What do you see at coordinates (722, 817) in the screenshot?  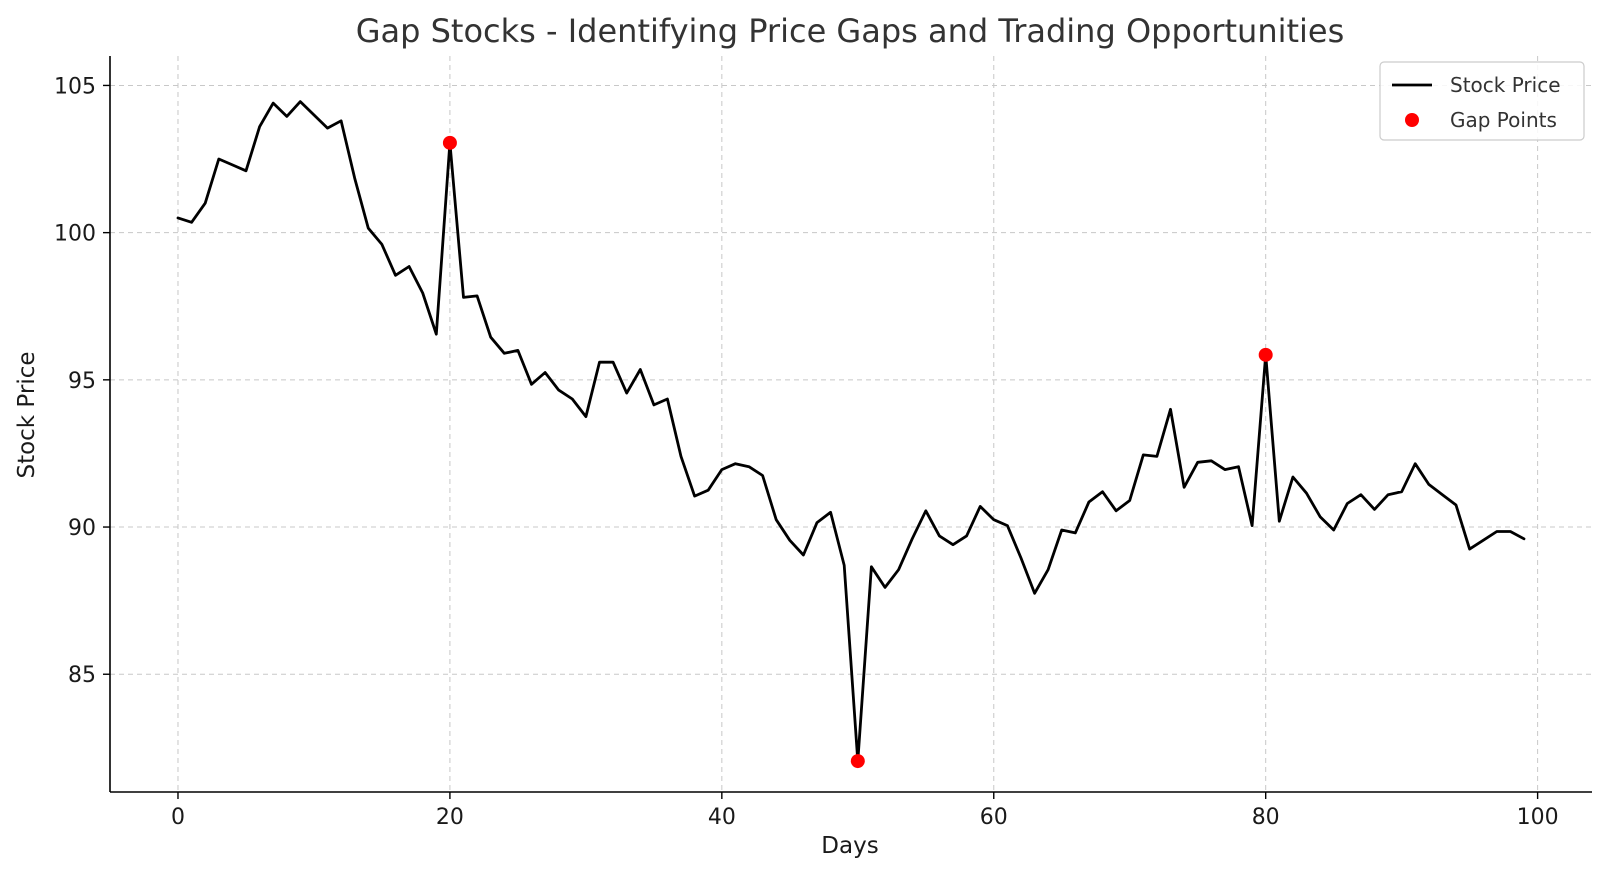 I see `x-tick-label: 40` at bounding box center [722, 817].